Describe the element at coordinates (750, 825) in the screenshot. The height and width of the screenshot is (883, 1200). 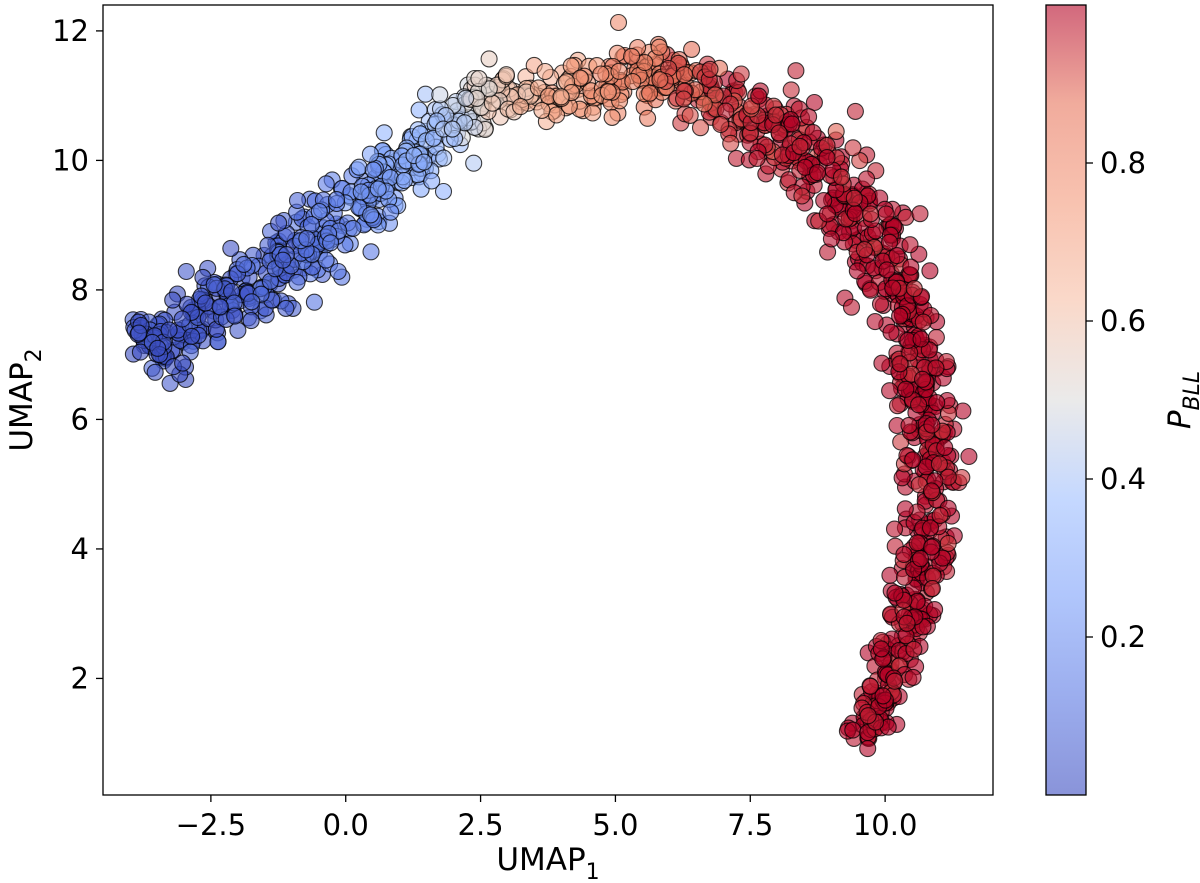
I see `x-tick-label: 7.5` at that location.